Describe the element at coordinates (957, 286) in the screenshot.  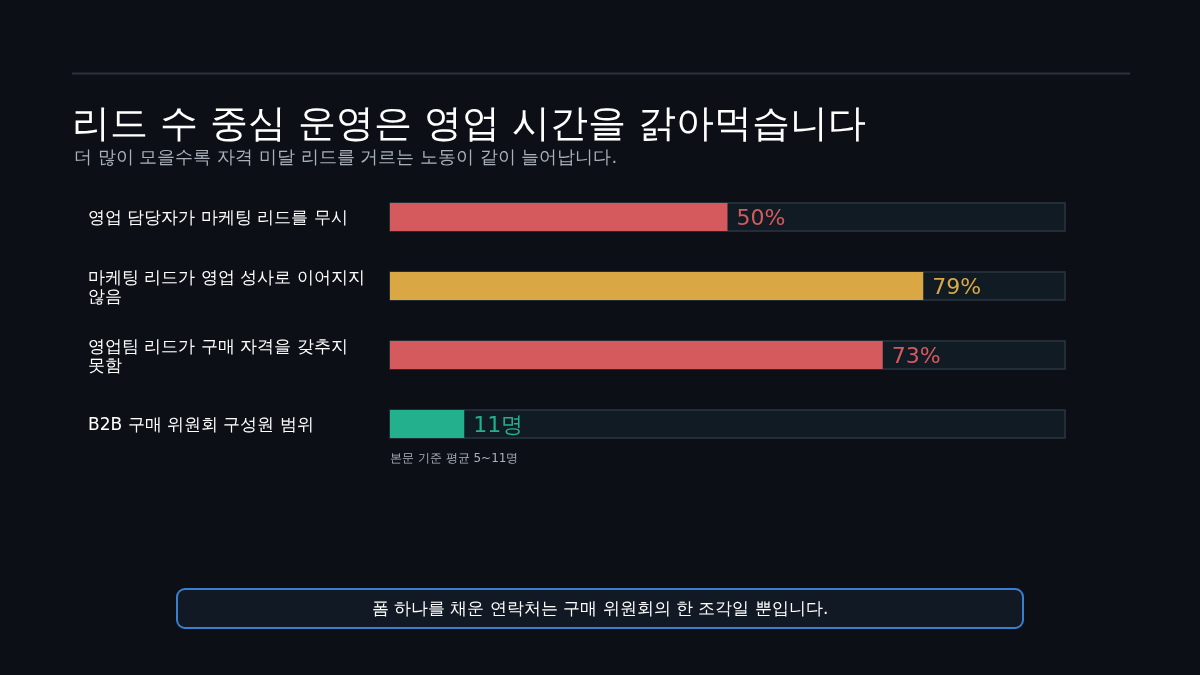
I see `data-label: 79%` at that location.